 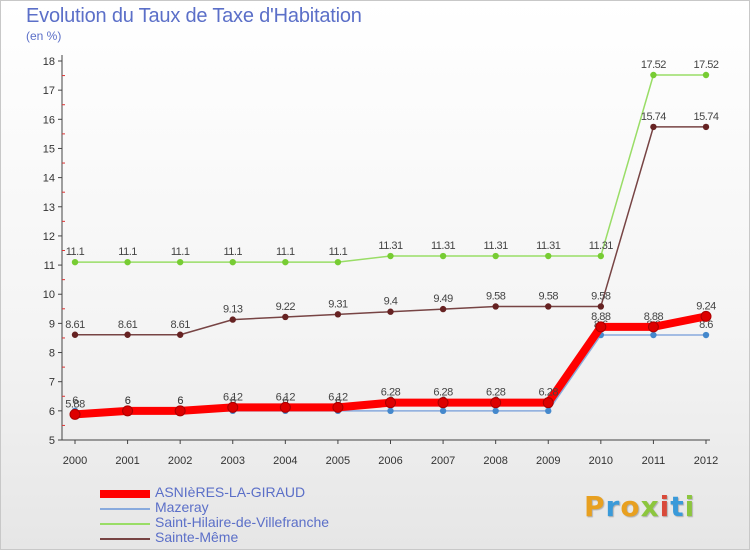 What do you see at coordinates (242, 522) in the screenshot?
I see `legend-label: Saint-Hilaire-de-Villefranche` at bounding box center [242, 522].